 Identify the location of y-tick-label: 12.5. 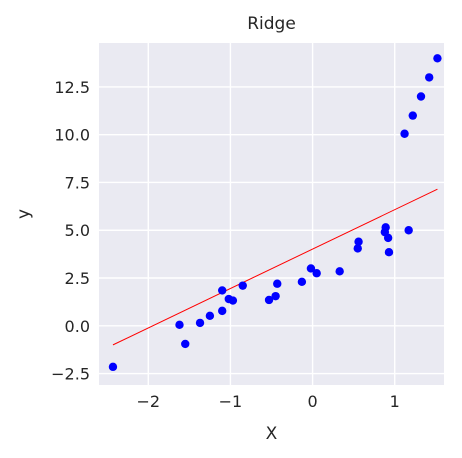
(72, 87).